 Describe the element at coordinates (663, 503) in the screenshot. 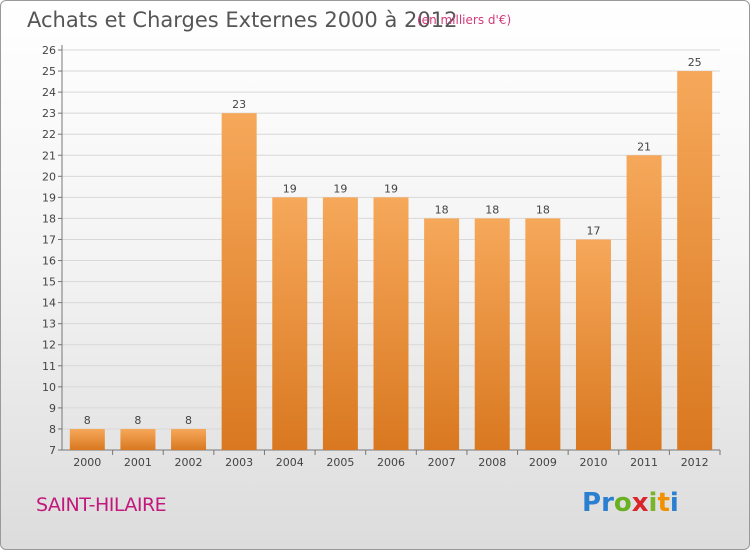

I see `logo-letter: t` at that location.